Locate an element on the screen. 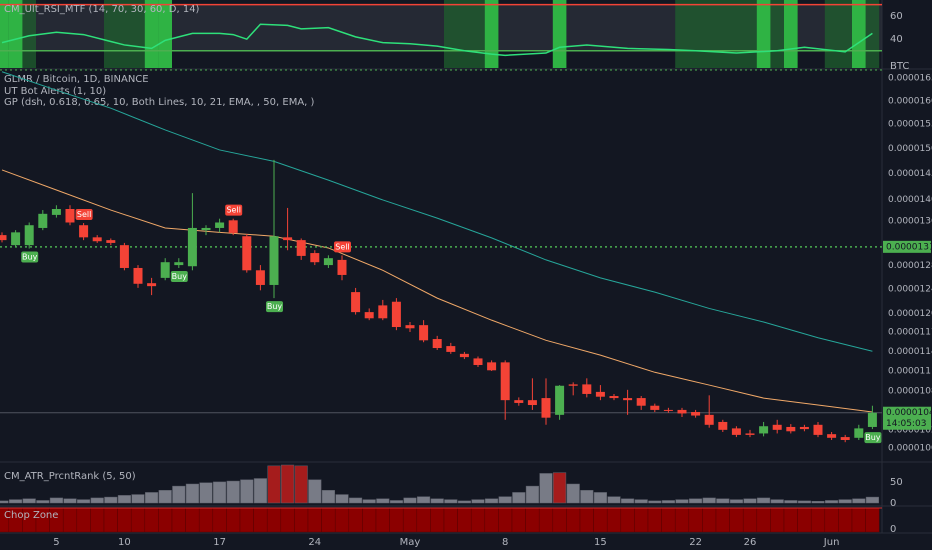 Image resolution: width=932 pixels, height=550 pixels. indicator-label: UT Bot Alerts (1, 10) is located at coordinates (55, 91).